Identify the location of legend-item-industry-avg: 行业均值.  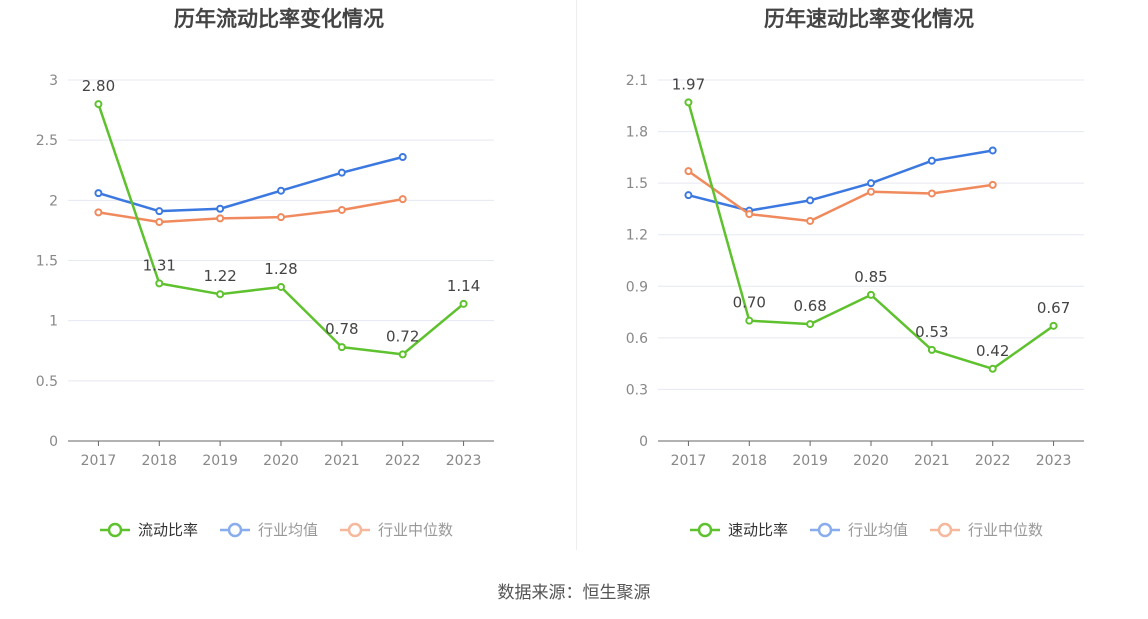
(269, 530).